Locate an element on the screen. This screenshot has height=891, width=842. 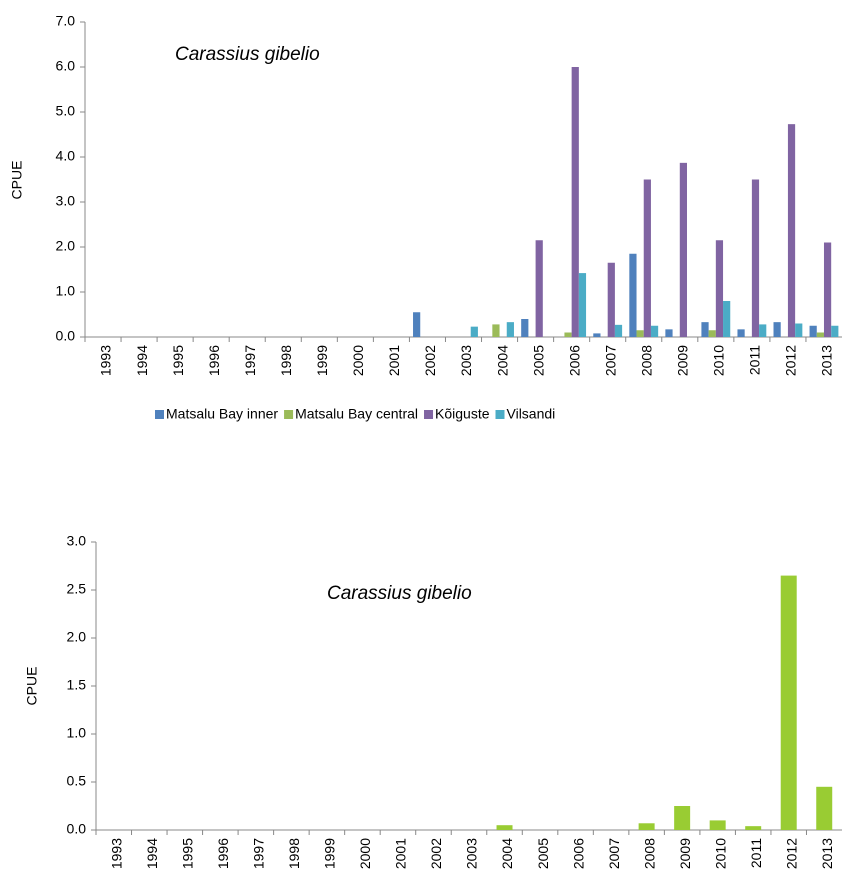
x-tick-label: 2011 is located at coordinates (756, 853).